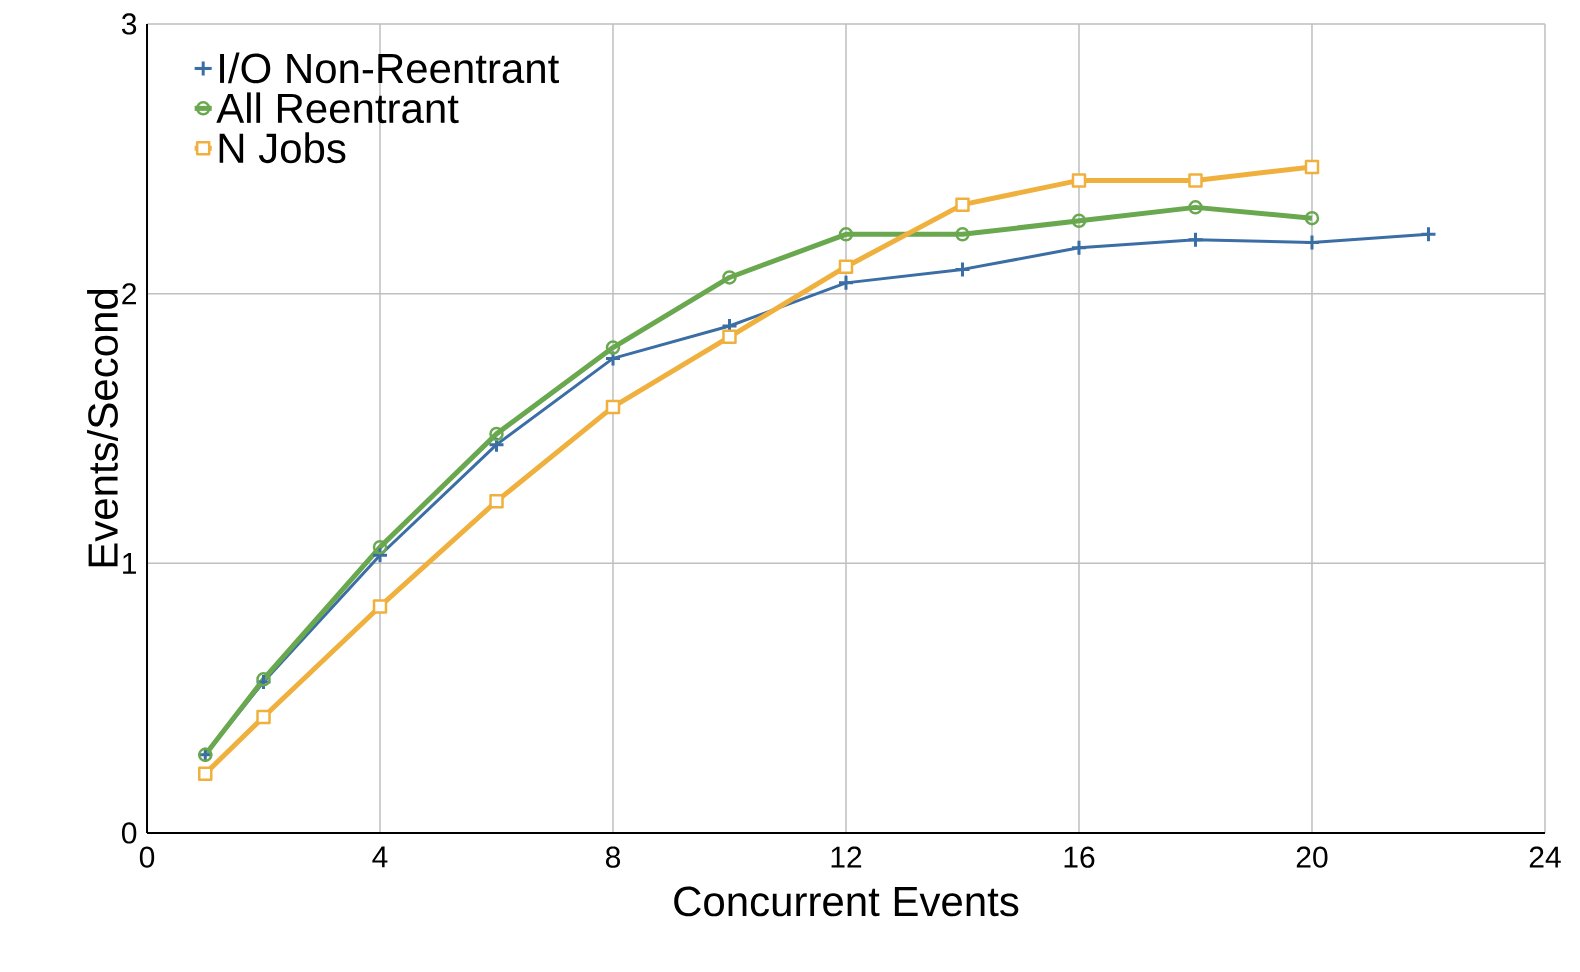 The width and height of the screenshot is (1580, 972). Describe the element at coordinates (129, 294) in the screenshot. I see `y-tick-label: 2` at that location.